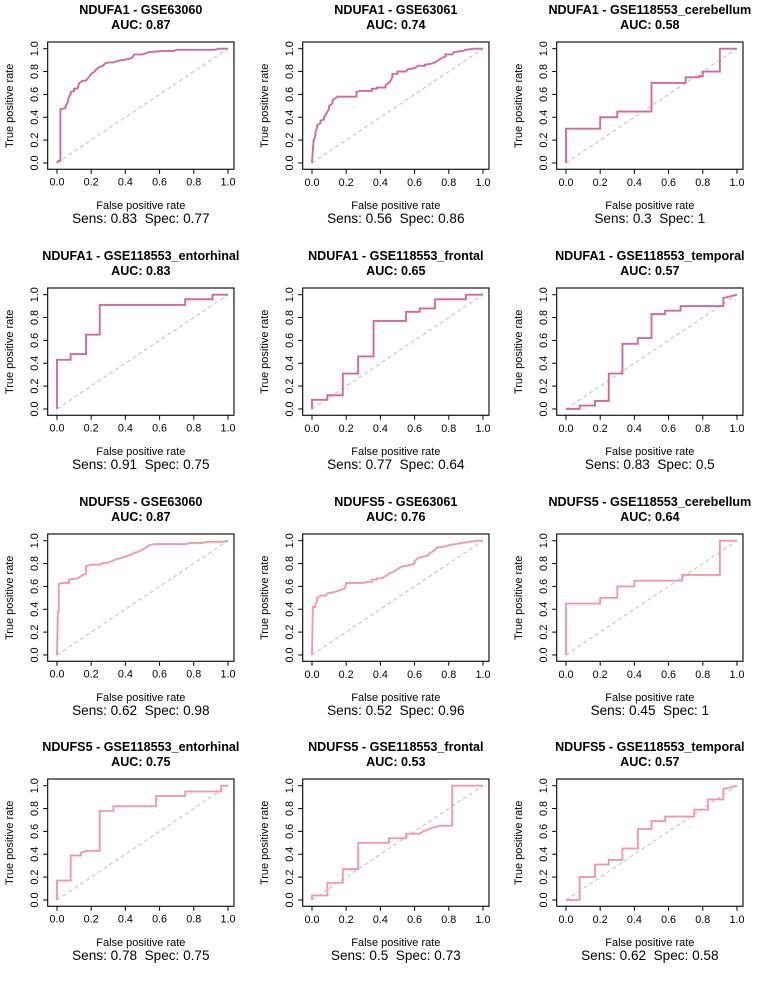 This screenshot has height=983, width=764. What do you see at coordinates (140, 256) in the screenshot?
I see `panel-title: NDUFA1 - GSE118553_entorhinal` at bounding box center [140, 256].